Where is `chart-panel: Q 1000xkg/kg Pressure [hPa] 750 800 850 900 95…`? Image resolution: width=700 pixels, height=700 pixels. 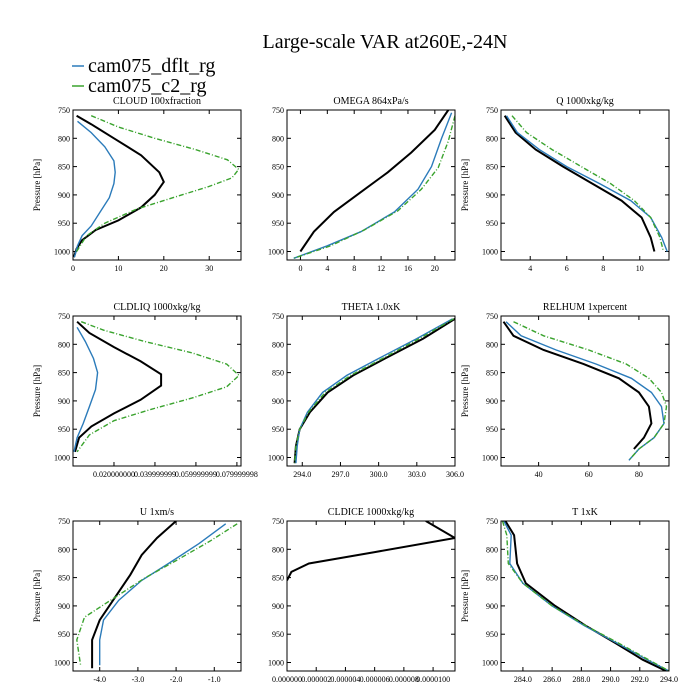
chart-panel: Q 1000xkg/kg Pressure [hPa] 750 800 850 900 95… is located at coordinates (565, 184).